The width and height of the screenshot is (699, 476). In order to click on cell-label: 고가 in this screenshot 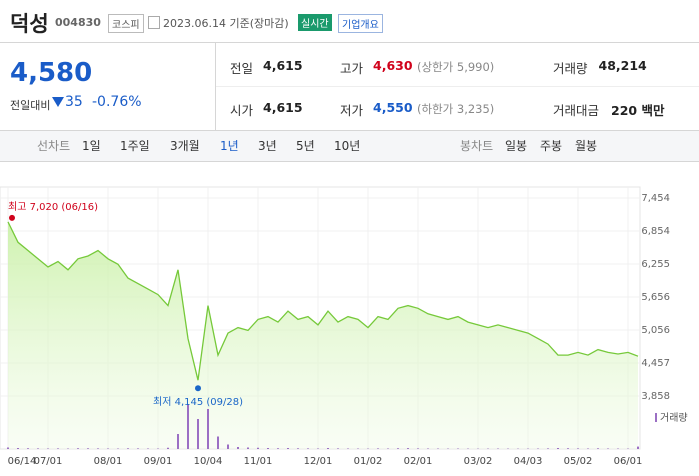, I will do `click(352, 68)`.